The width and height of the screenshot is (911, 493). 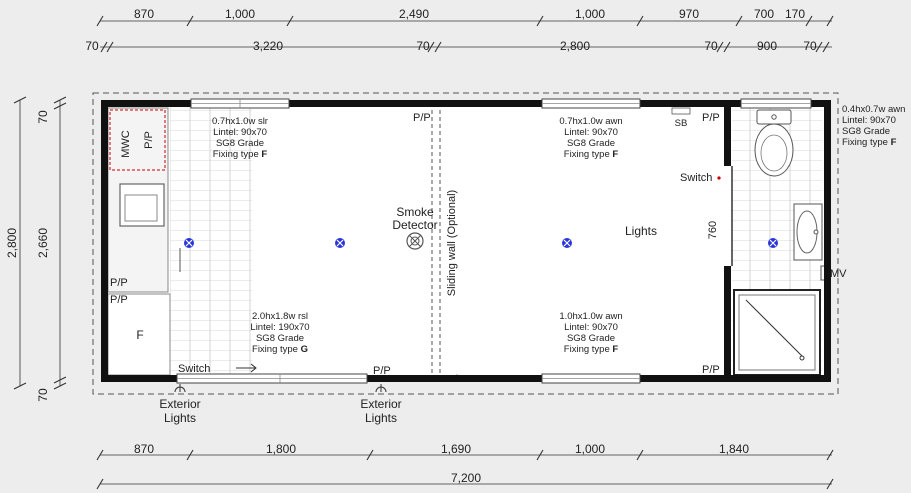 What do you see at coordinates (119, 300) in the screenshot?
I see `pp-label-fridge: P/P` at bounding box center [119, 300].